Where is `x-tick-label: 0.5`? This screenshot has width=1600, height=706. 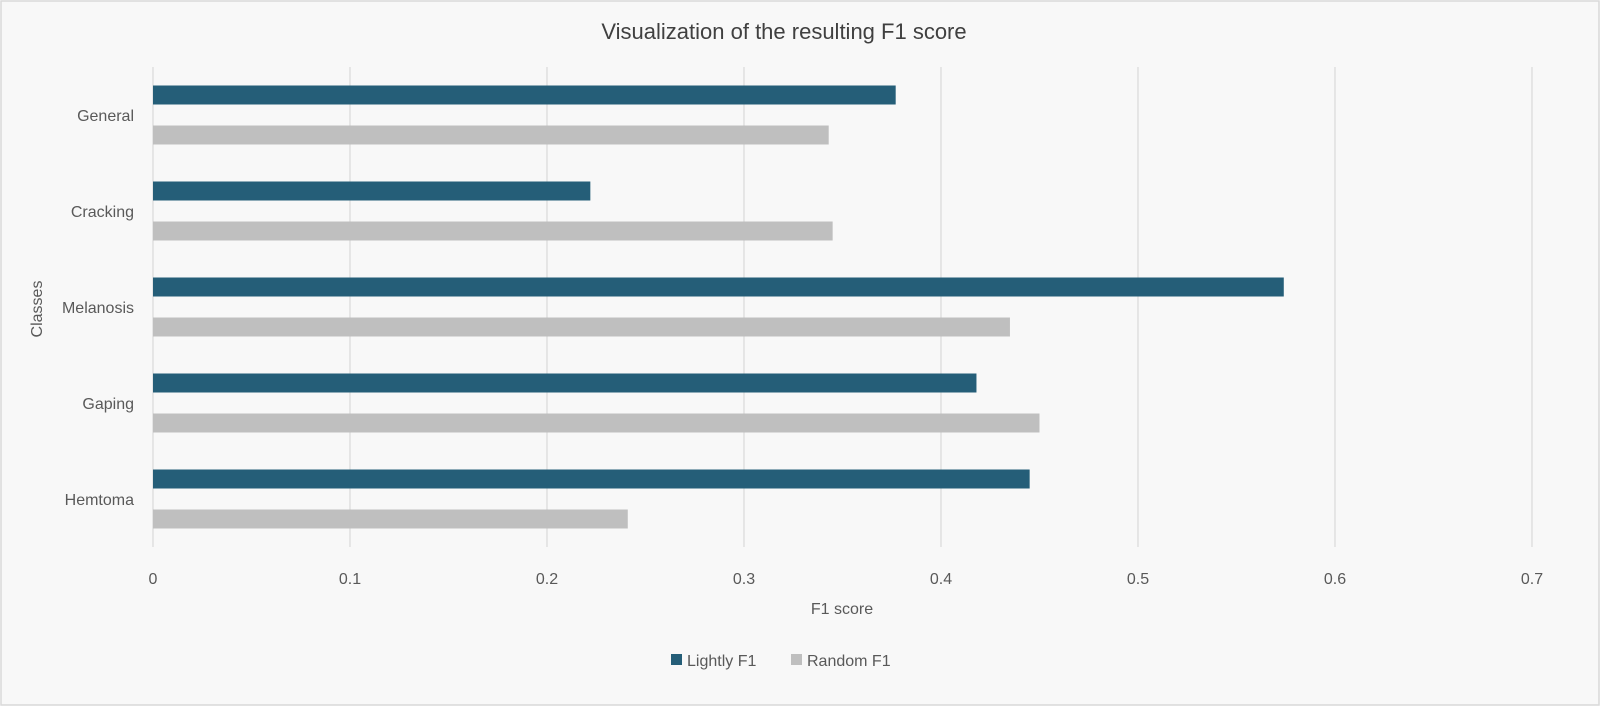
x-tick-label: 0.5 is located at coordinates (1138, 579).